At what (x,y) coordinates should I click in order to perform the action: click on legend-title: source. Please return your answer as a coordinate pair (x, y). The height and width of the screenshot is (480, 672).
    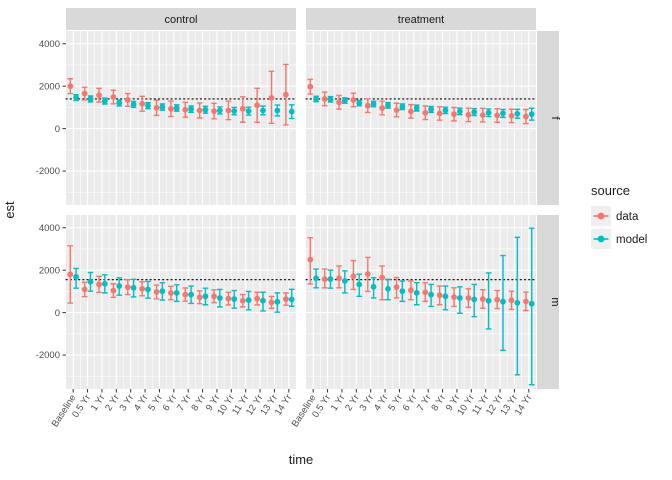
    Looking at the image, I should click on (610, 190).